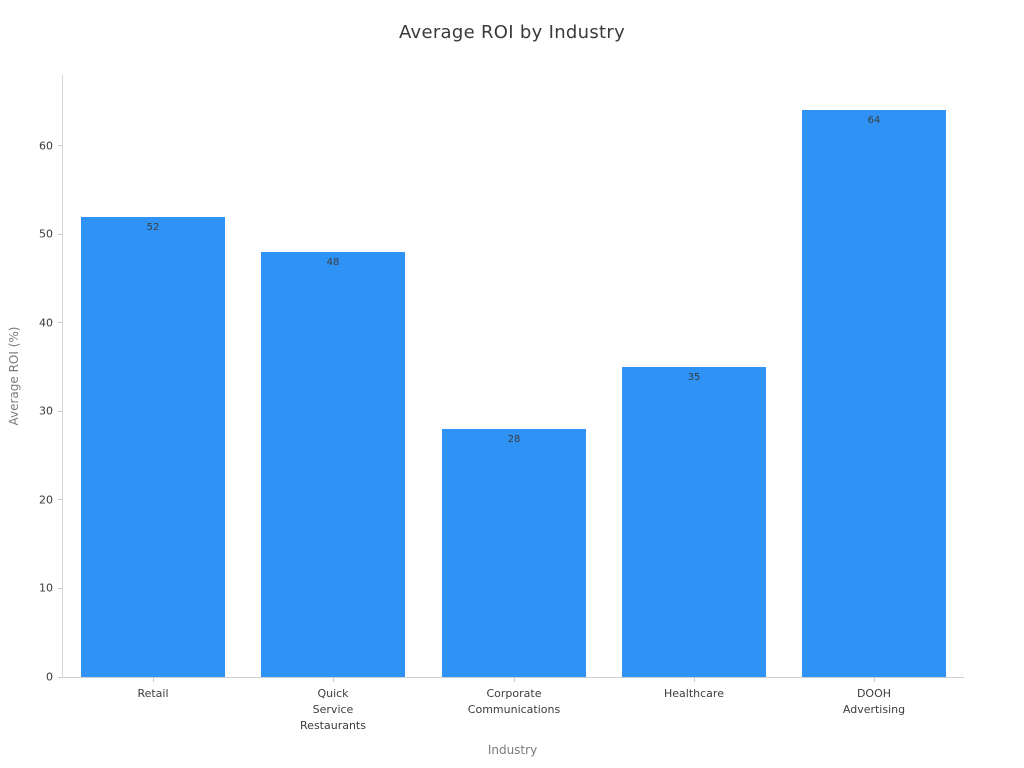 This screenshot has height=768, width=1024. What do you see at coordinates (46, 323) in the screenshot?
I see `y-tick-label: 40` at bounding box center [46, 323].